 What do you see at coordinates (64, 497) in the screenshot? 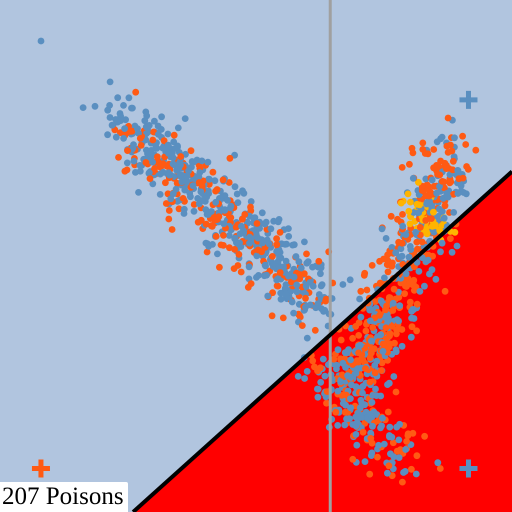
I see `poison-count-label: 207 Poisons` at bounding box center [64, 497].